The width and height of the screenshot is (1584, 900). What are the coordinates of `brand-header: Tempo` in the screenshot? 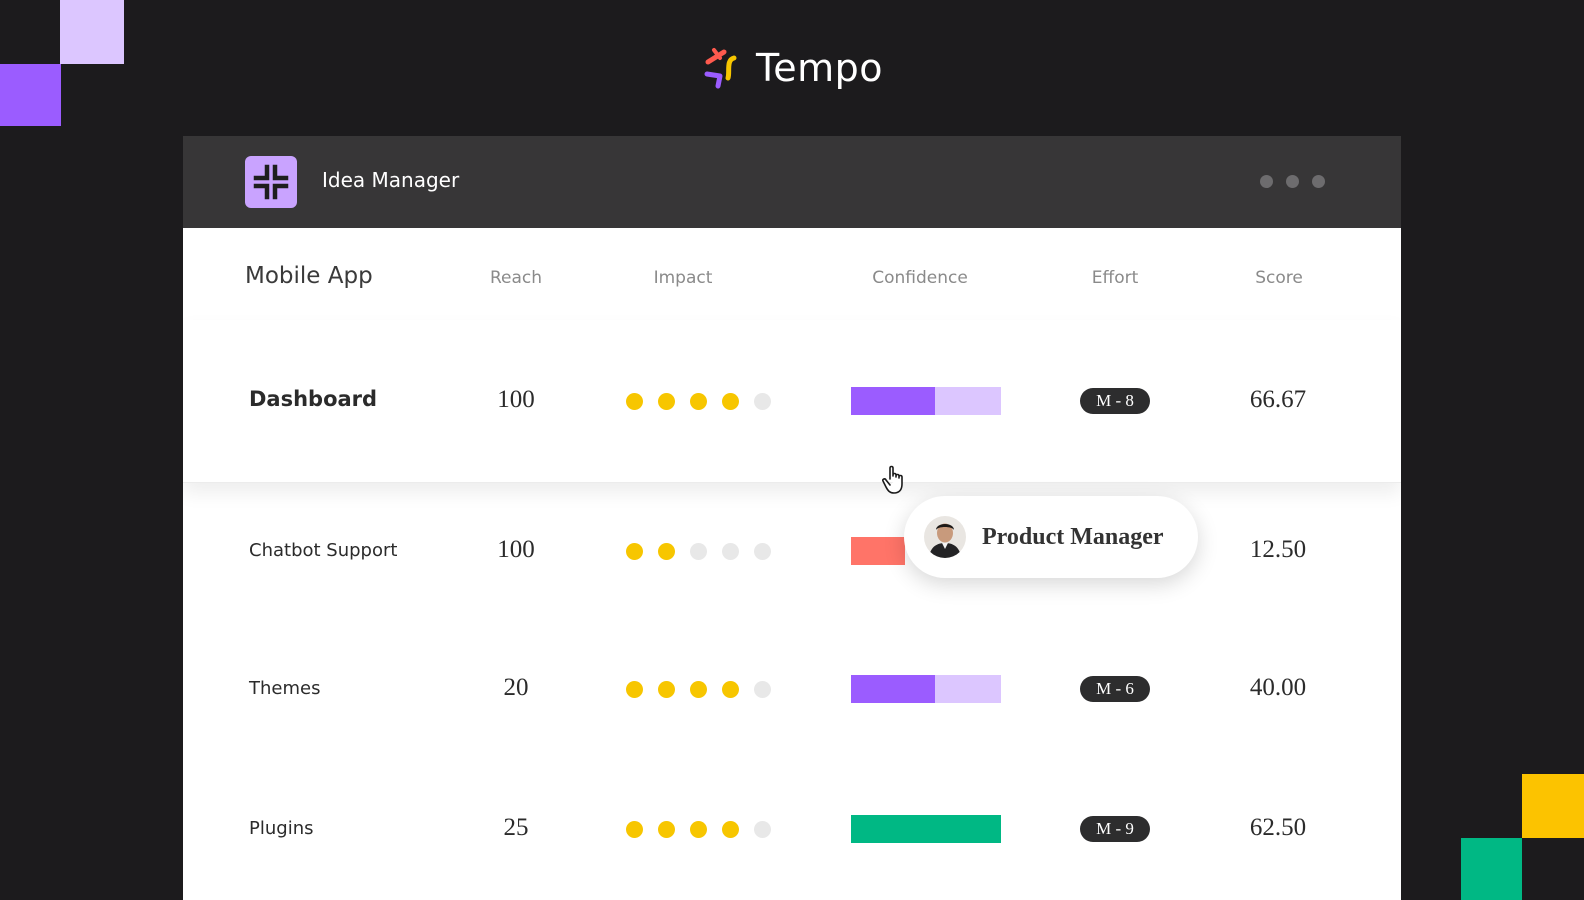 It's located at (793, 68).